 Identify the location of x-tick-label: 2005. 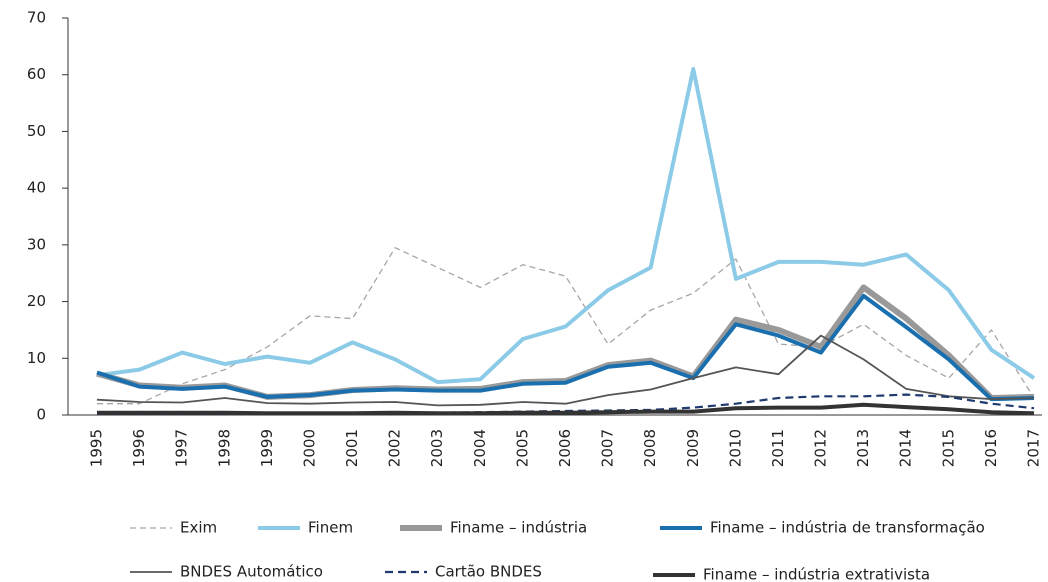
(522, 448).